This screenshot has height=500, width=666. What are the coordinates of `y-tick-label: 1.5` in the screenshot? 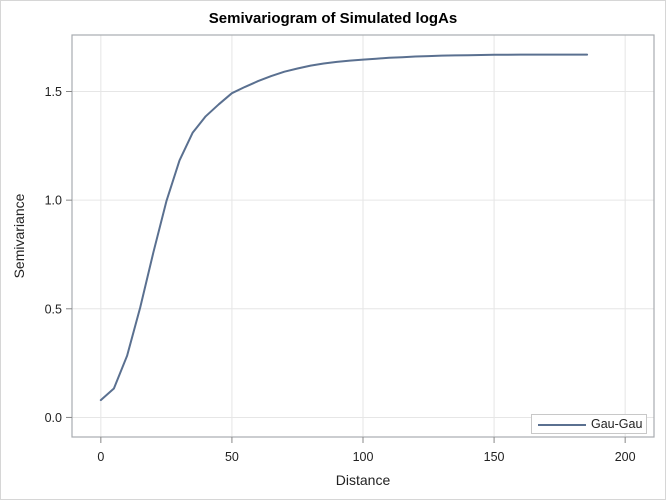 It's located at (53, 92).